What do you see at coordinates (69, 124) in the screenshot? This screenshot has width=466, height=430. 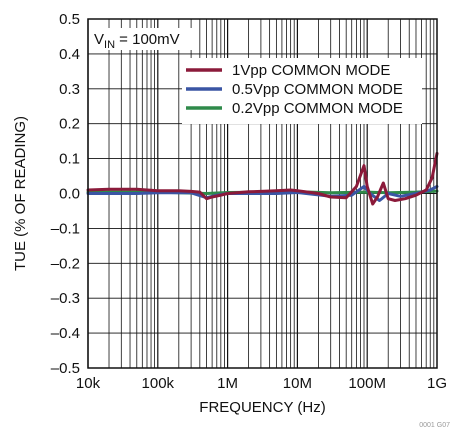 I see `y-tick-label: 0.2` at bounding box center [69, 124].